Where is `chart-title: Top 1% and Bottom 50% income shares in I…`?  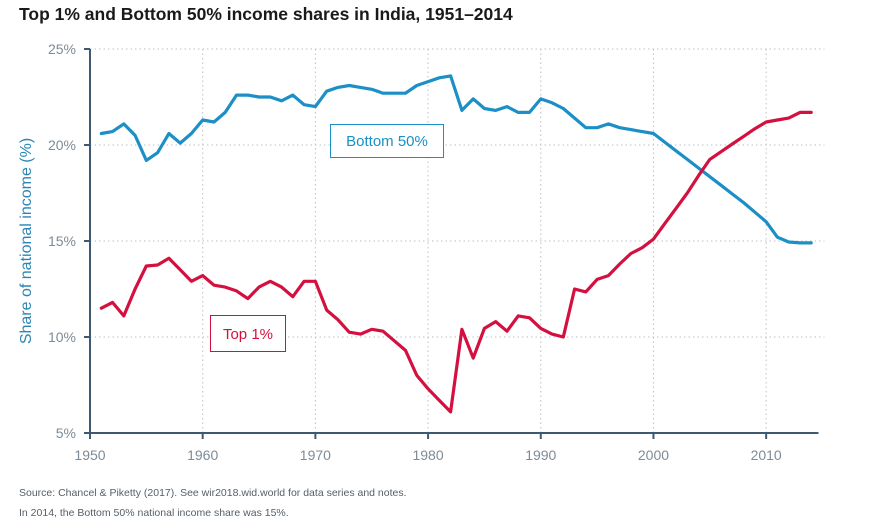
chart-title: Top 1% and Bottom 50% income shares in I… is located at coordinates (266, 14).